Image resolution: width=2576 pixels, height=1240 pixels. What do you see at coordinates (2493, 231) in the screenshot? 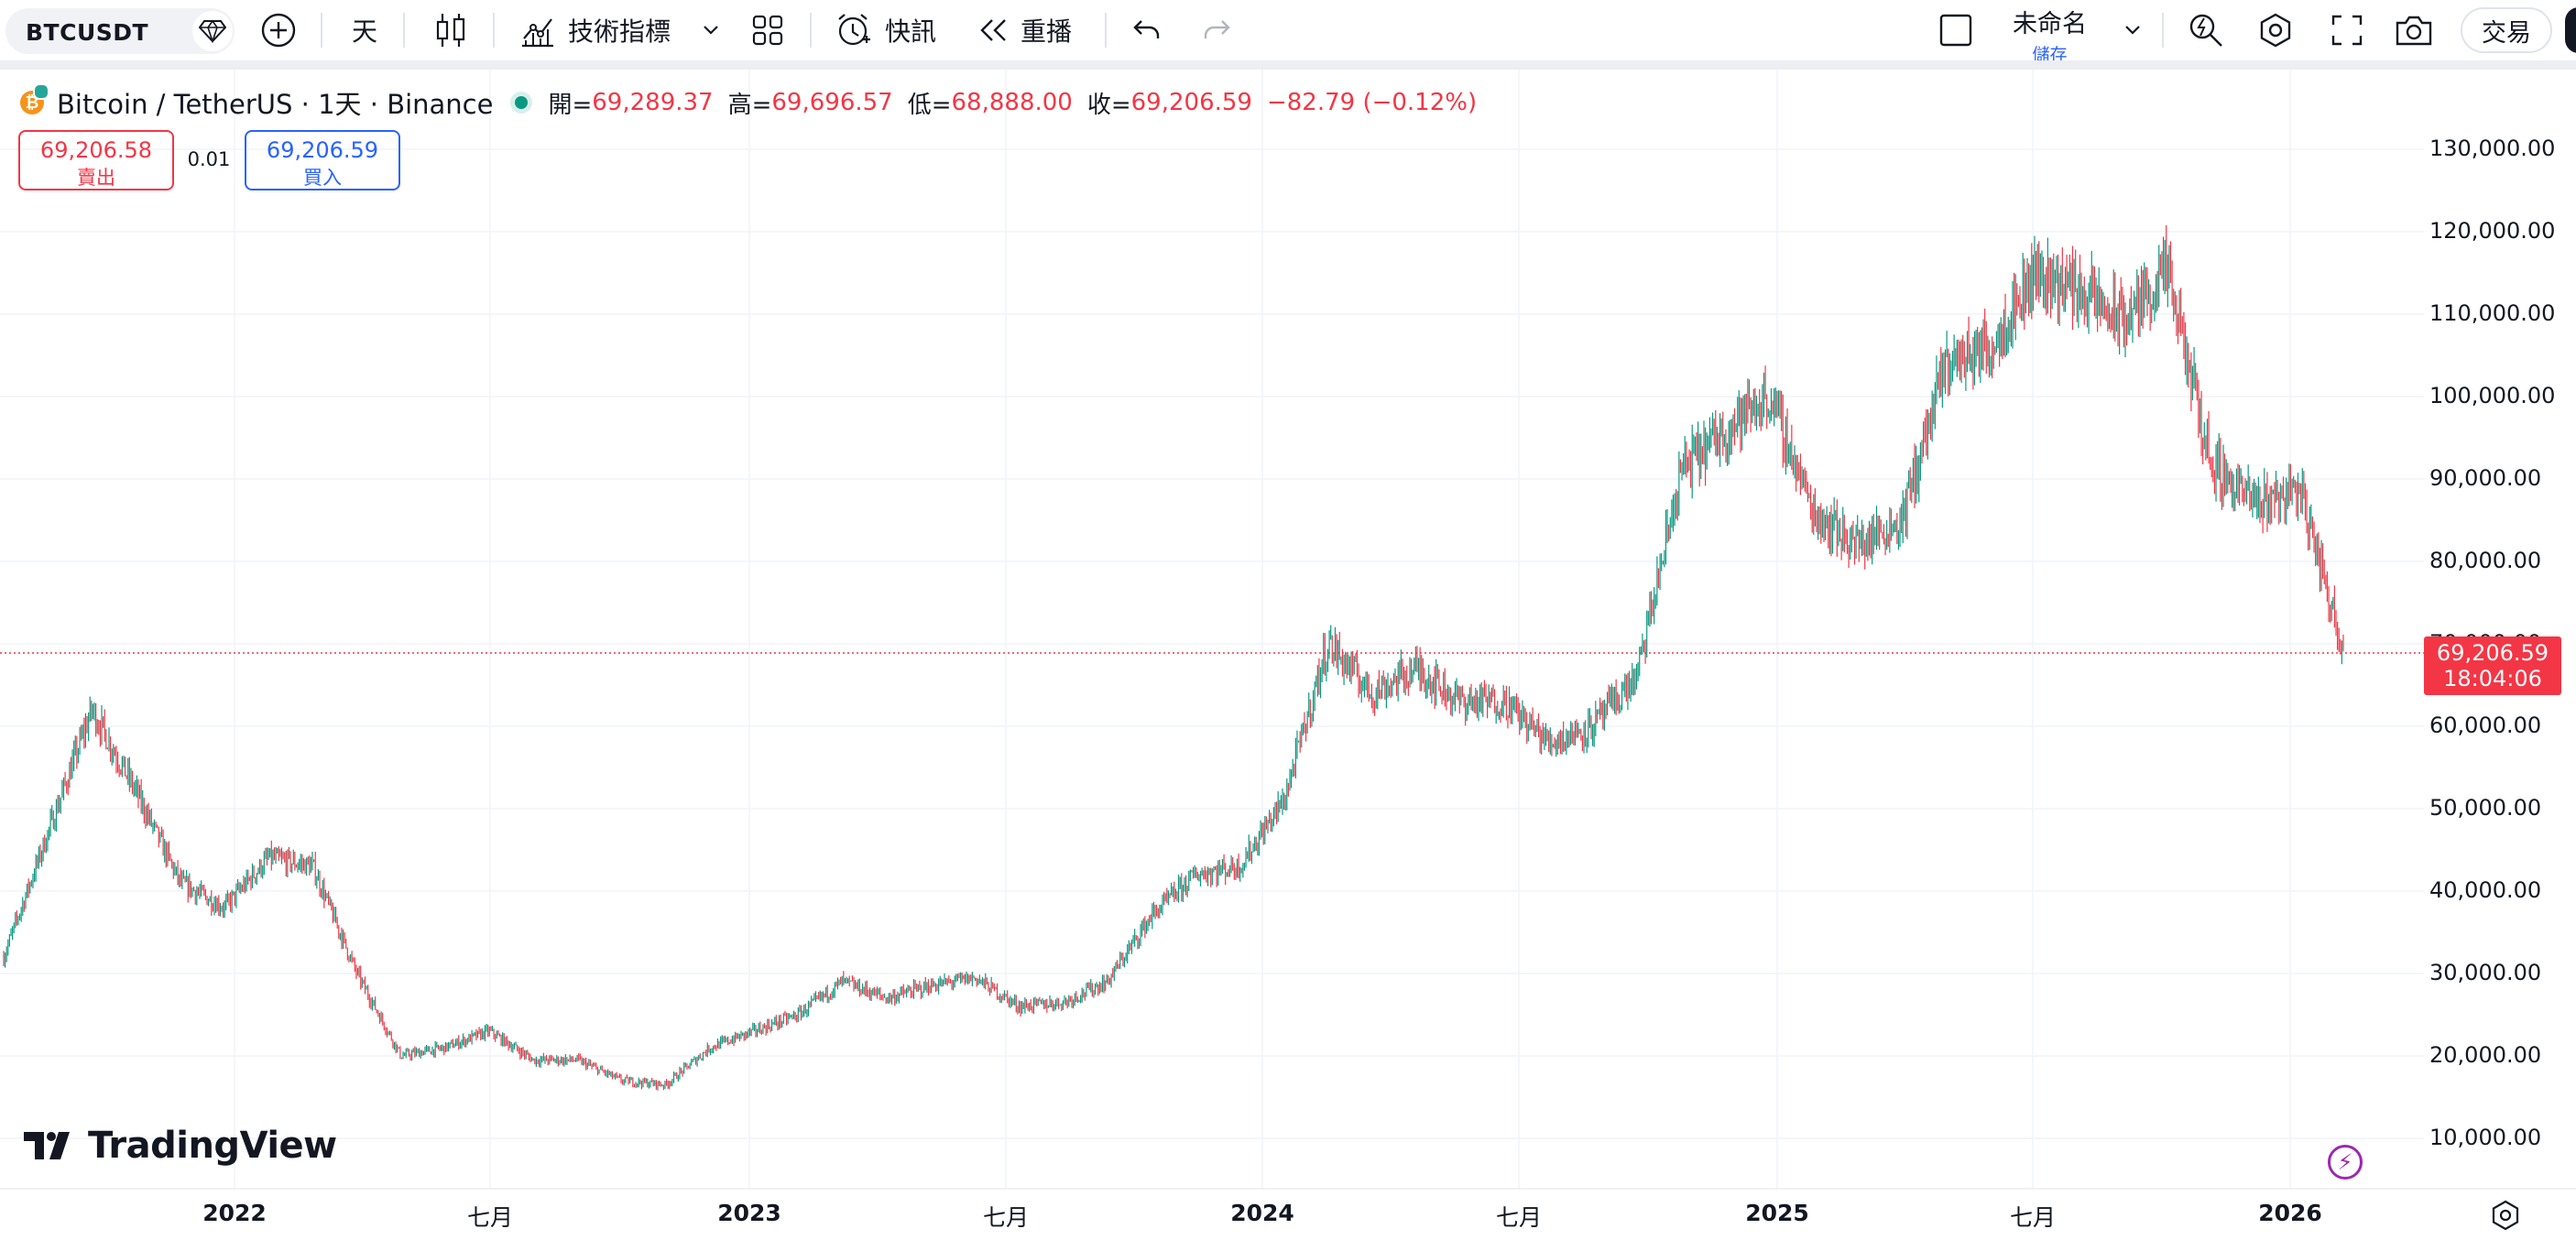
I see `price-tick-label: 120,000.00` at bounding box center [2493, 231].